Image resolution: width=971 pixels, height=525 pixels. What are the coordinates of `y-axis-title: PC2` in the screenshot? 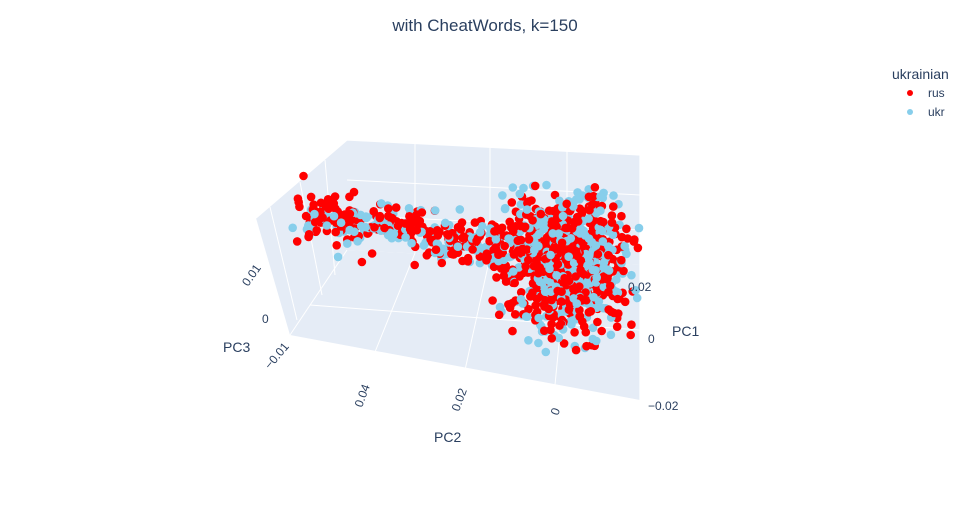 It's located at (447, 437).